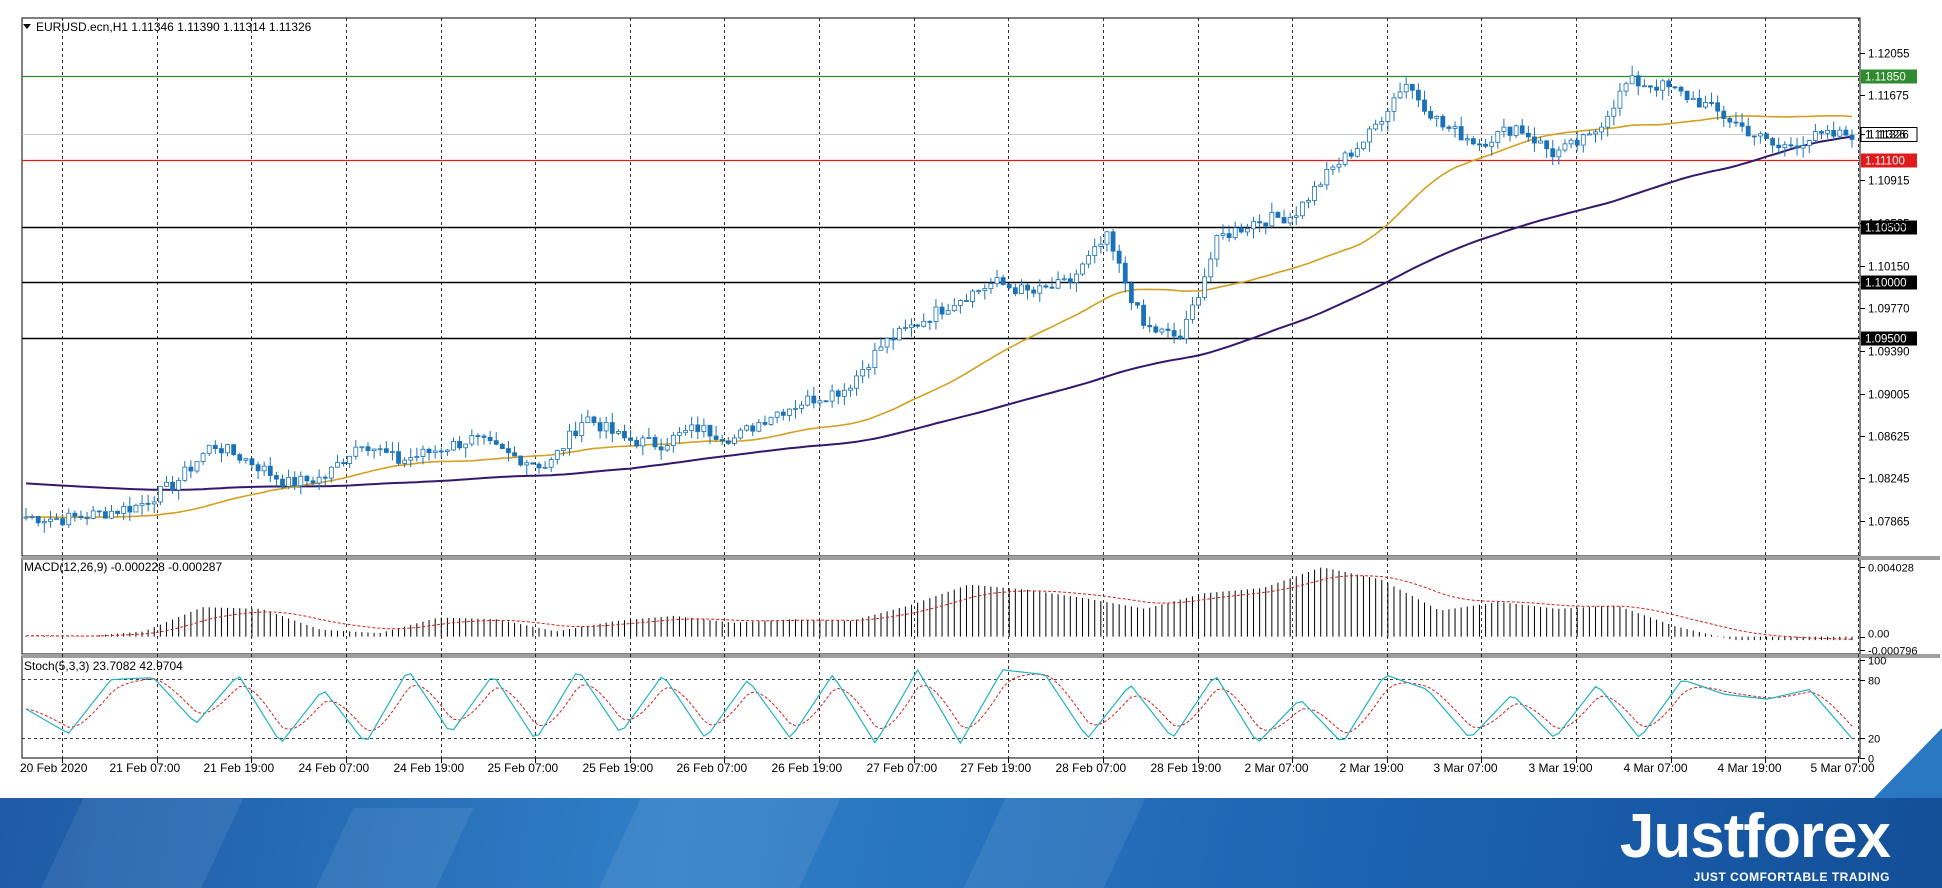  What do you see at coordinates (1656, 768) in the screenshot?
I see `x-tick-label: 4 Mar 07:00` at bounding box center [1656, 768].